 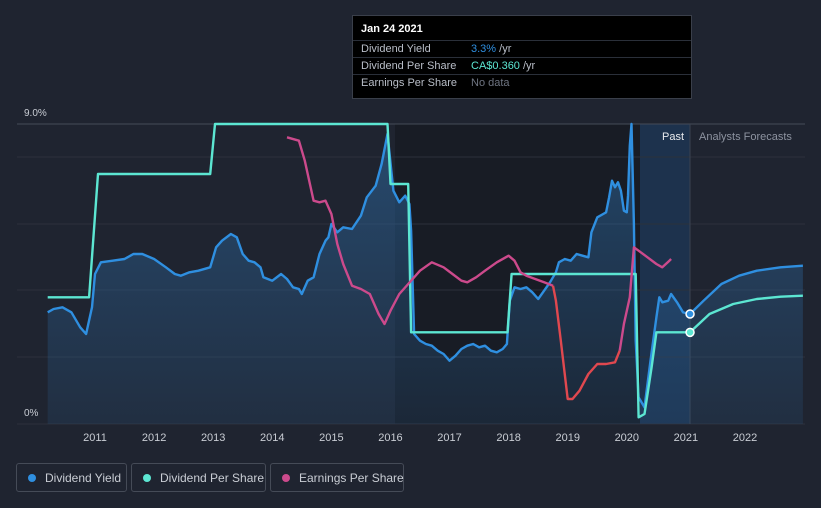 What do you see at coordinates (484, 49) in the screenshot?
I see `tooltip-value: 3.3%` at bounding box center [484, 49].